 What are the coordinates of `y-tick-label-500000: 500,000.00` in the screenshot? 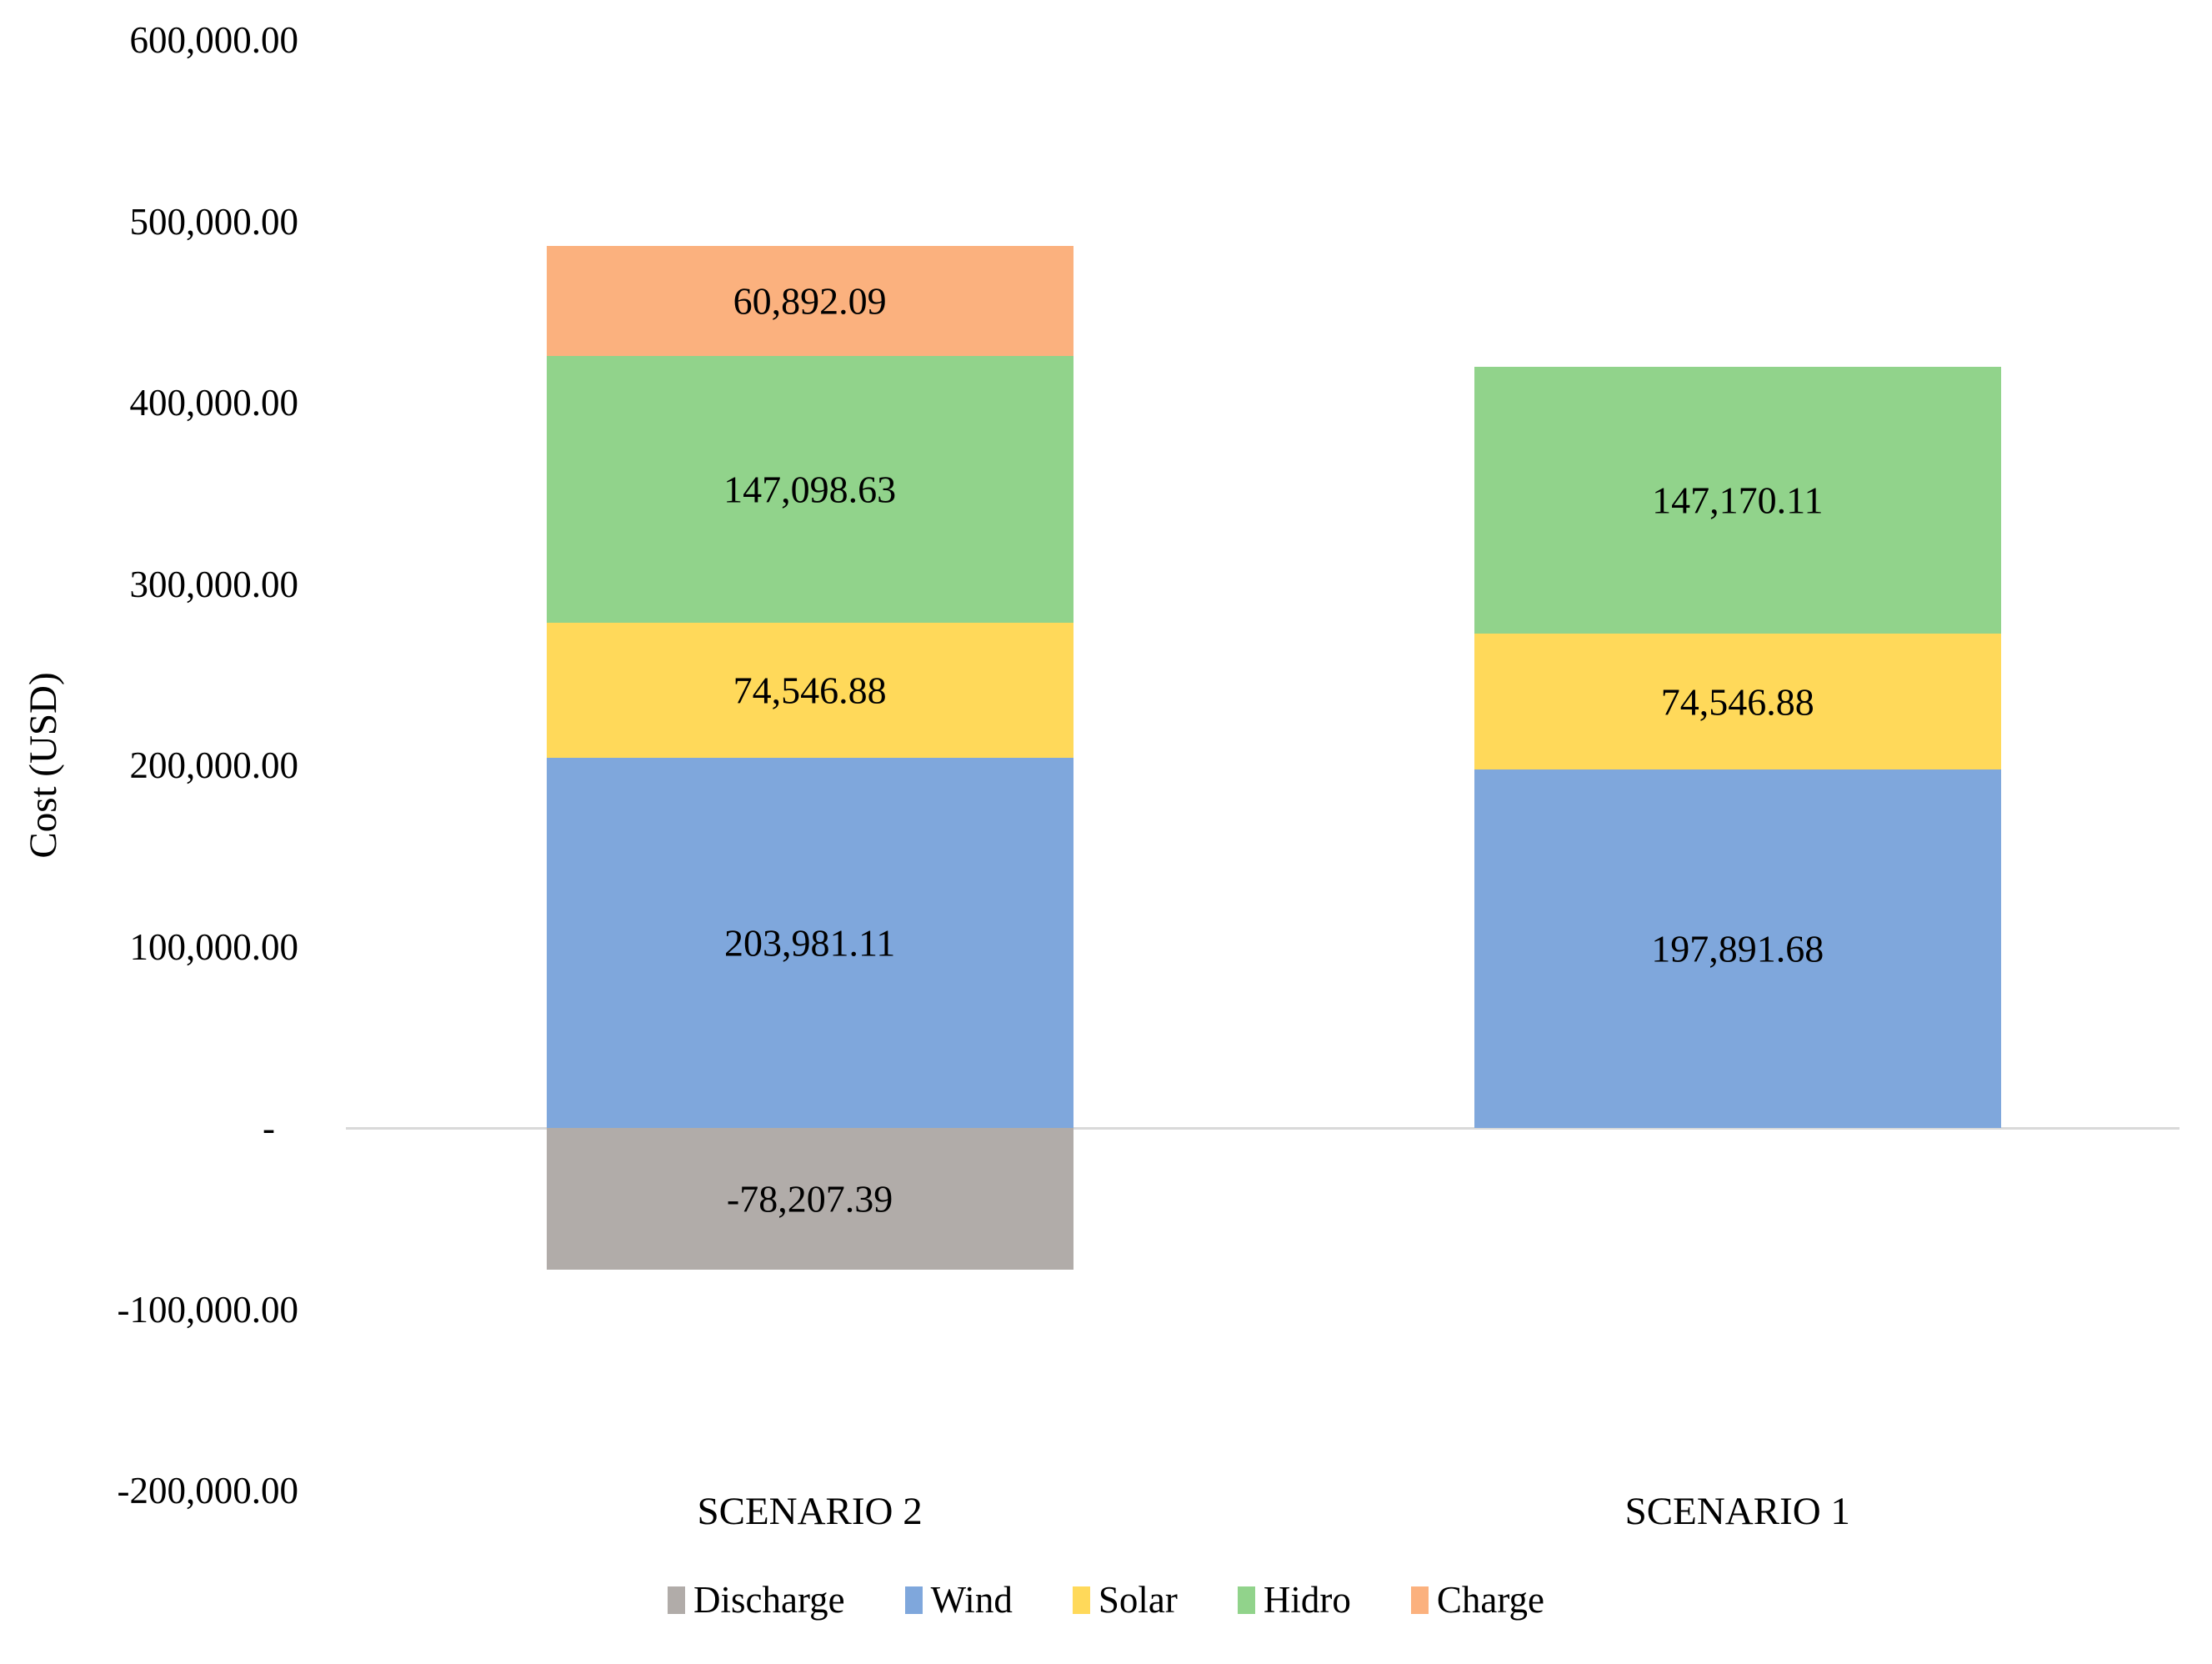 It's located at (214, 221).